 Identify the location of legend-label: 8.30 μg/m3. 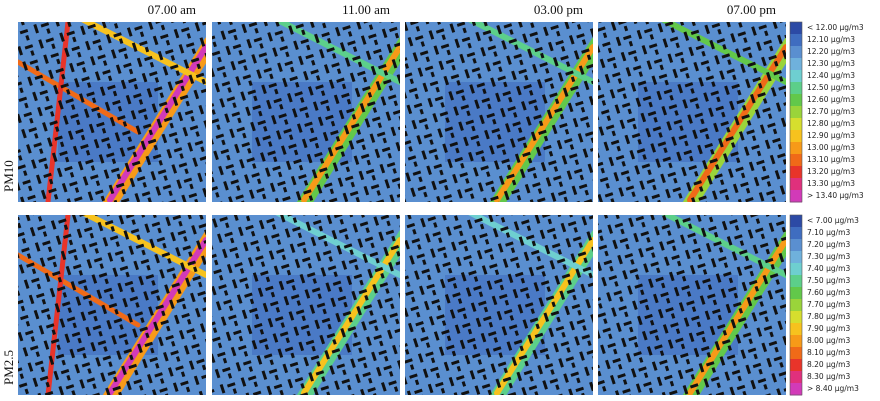
(828, 376).